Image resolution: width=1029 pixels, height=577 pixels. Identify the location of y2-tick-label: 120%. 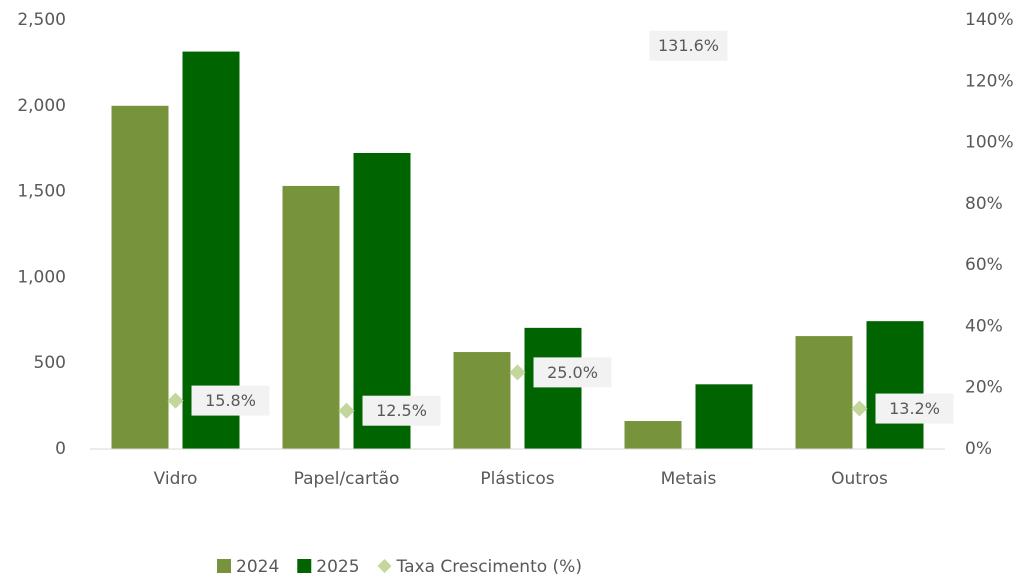
(989, 81).